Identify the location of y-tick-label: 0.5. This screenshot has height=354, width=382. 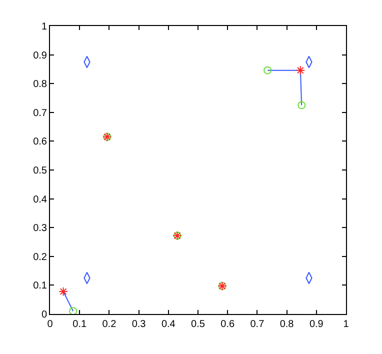
(40, 171).